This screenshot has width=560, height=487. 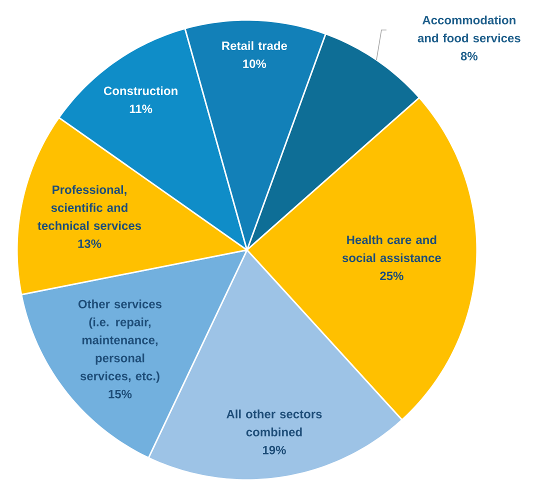 What do you see at coordinates (254, 64) in the screenshot?
I see `data-label: 10%` at bounding box center [254, 64].